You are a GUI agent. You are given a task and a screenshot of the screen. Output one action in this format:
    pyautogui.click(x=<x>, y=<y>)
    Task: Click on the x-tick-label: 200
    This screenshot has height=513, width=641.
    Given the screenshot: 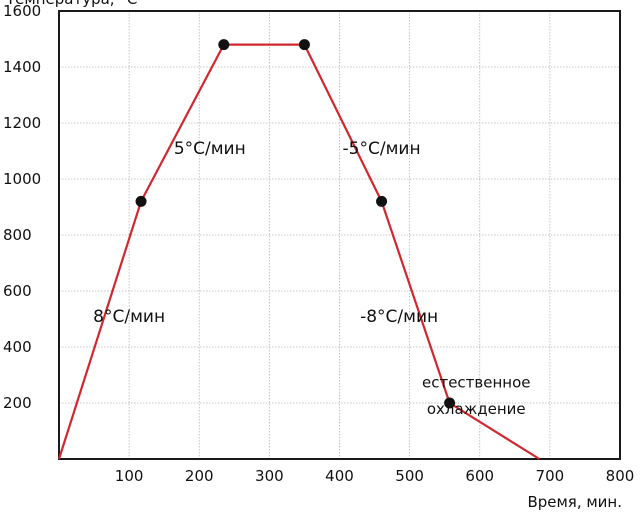 What is the action you would take?
    pyautogui.click(x=199, y=476)
    